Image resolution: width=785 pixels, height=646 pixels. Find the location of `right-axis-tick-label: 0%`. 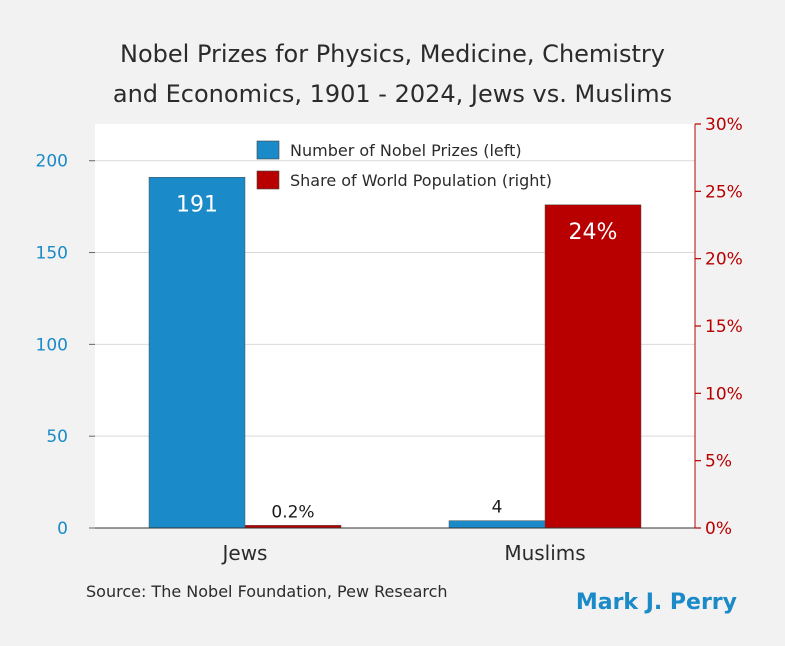

right-axis-tick-label: 0% is located at coordinates (718, 529).